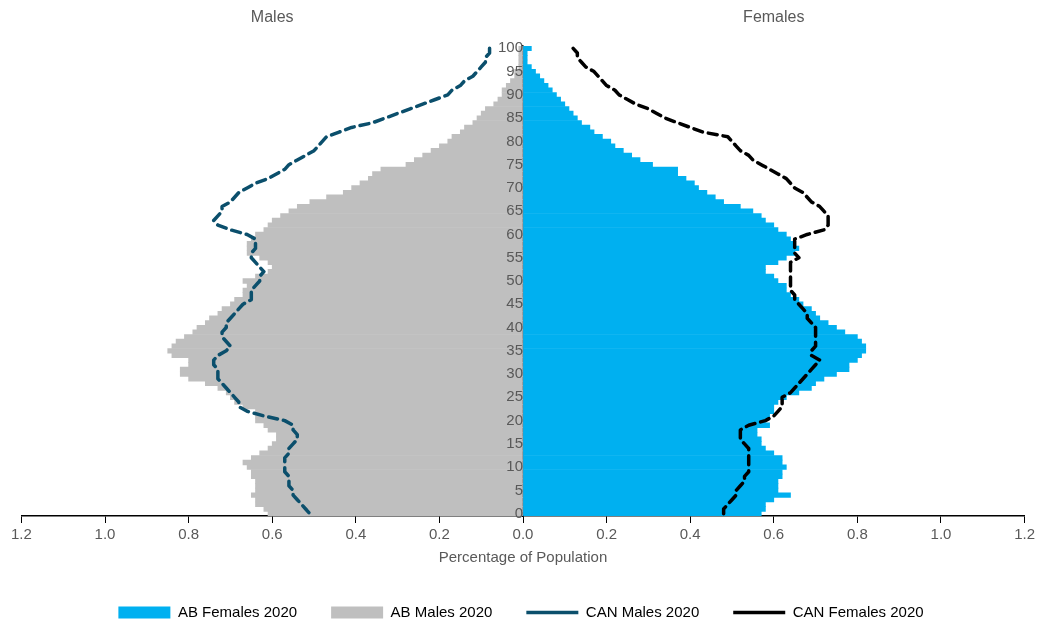 This screenshot has height=636, width=1045. Describe the element at coordinates (514, 93) in the screenshot. I see `y-tick-label: 90` at that location.